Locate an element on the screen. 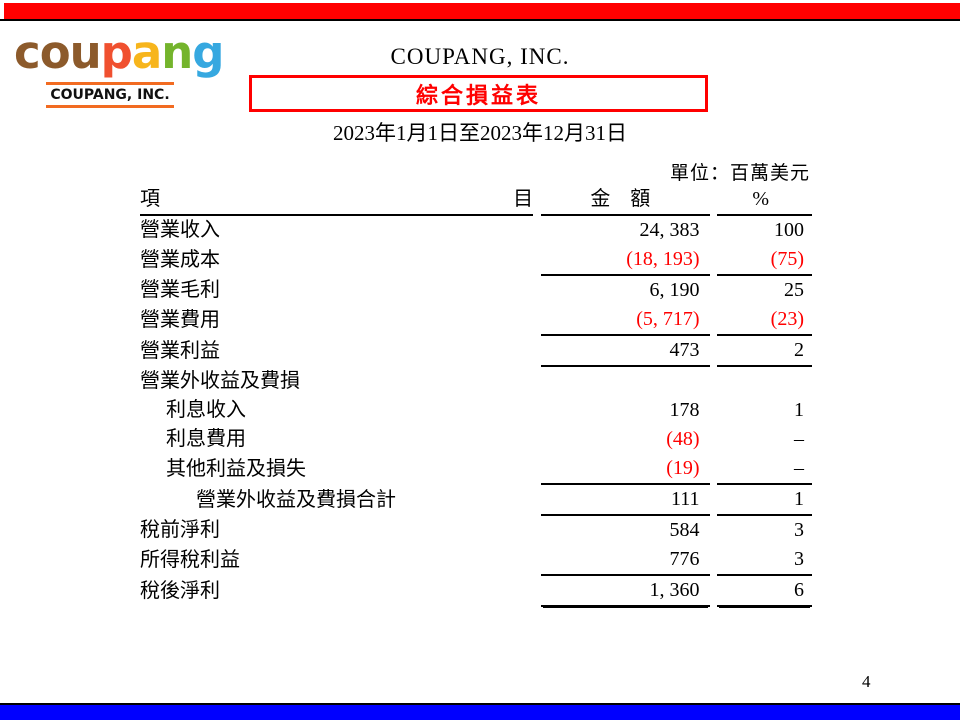 The width and height of the screenshot is (960, 720). row-percent: (23) is located at coordinates (764, 320).